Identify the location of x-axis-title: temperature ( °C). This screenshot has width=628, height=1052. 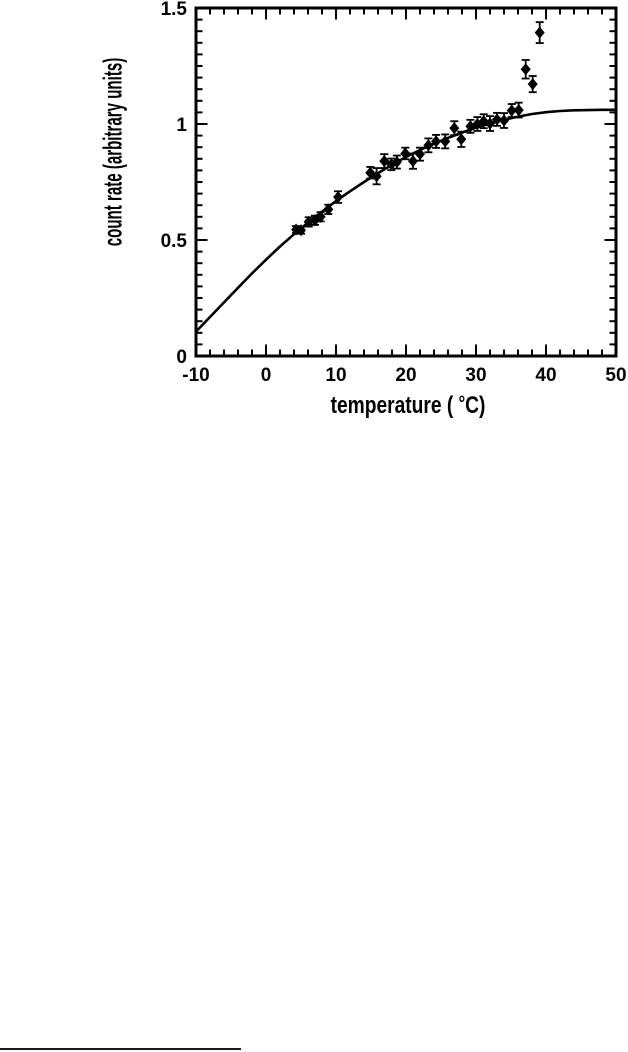
(408, 406).